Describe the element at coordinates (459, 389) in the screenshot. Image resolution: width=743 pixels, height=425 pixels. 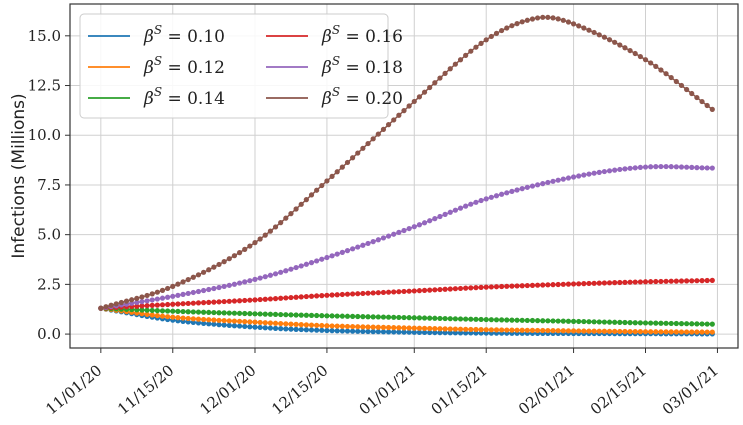
I see `x-tick-label: 01/15/21` at that location.